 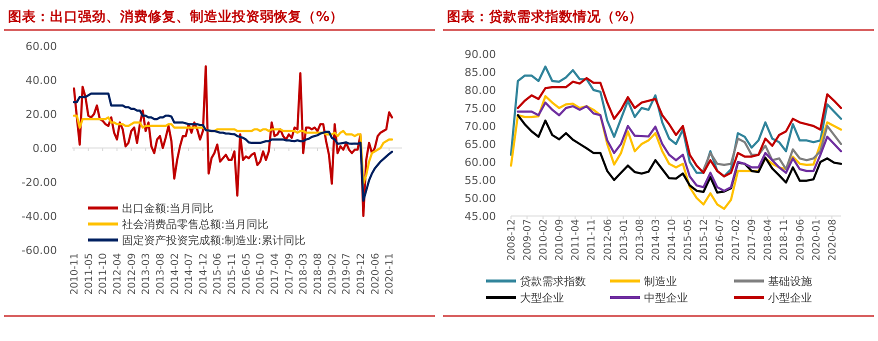 I want to click on x-tick-label: 2020-01, so click(x=816, y=240).